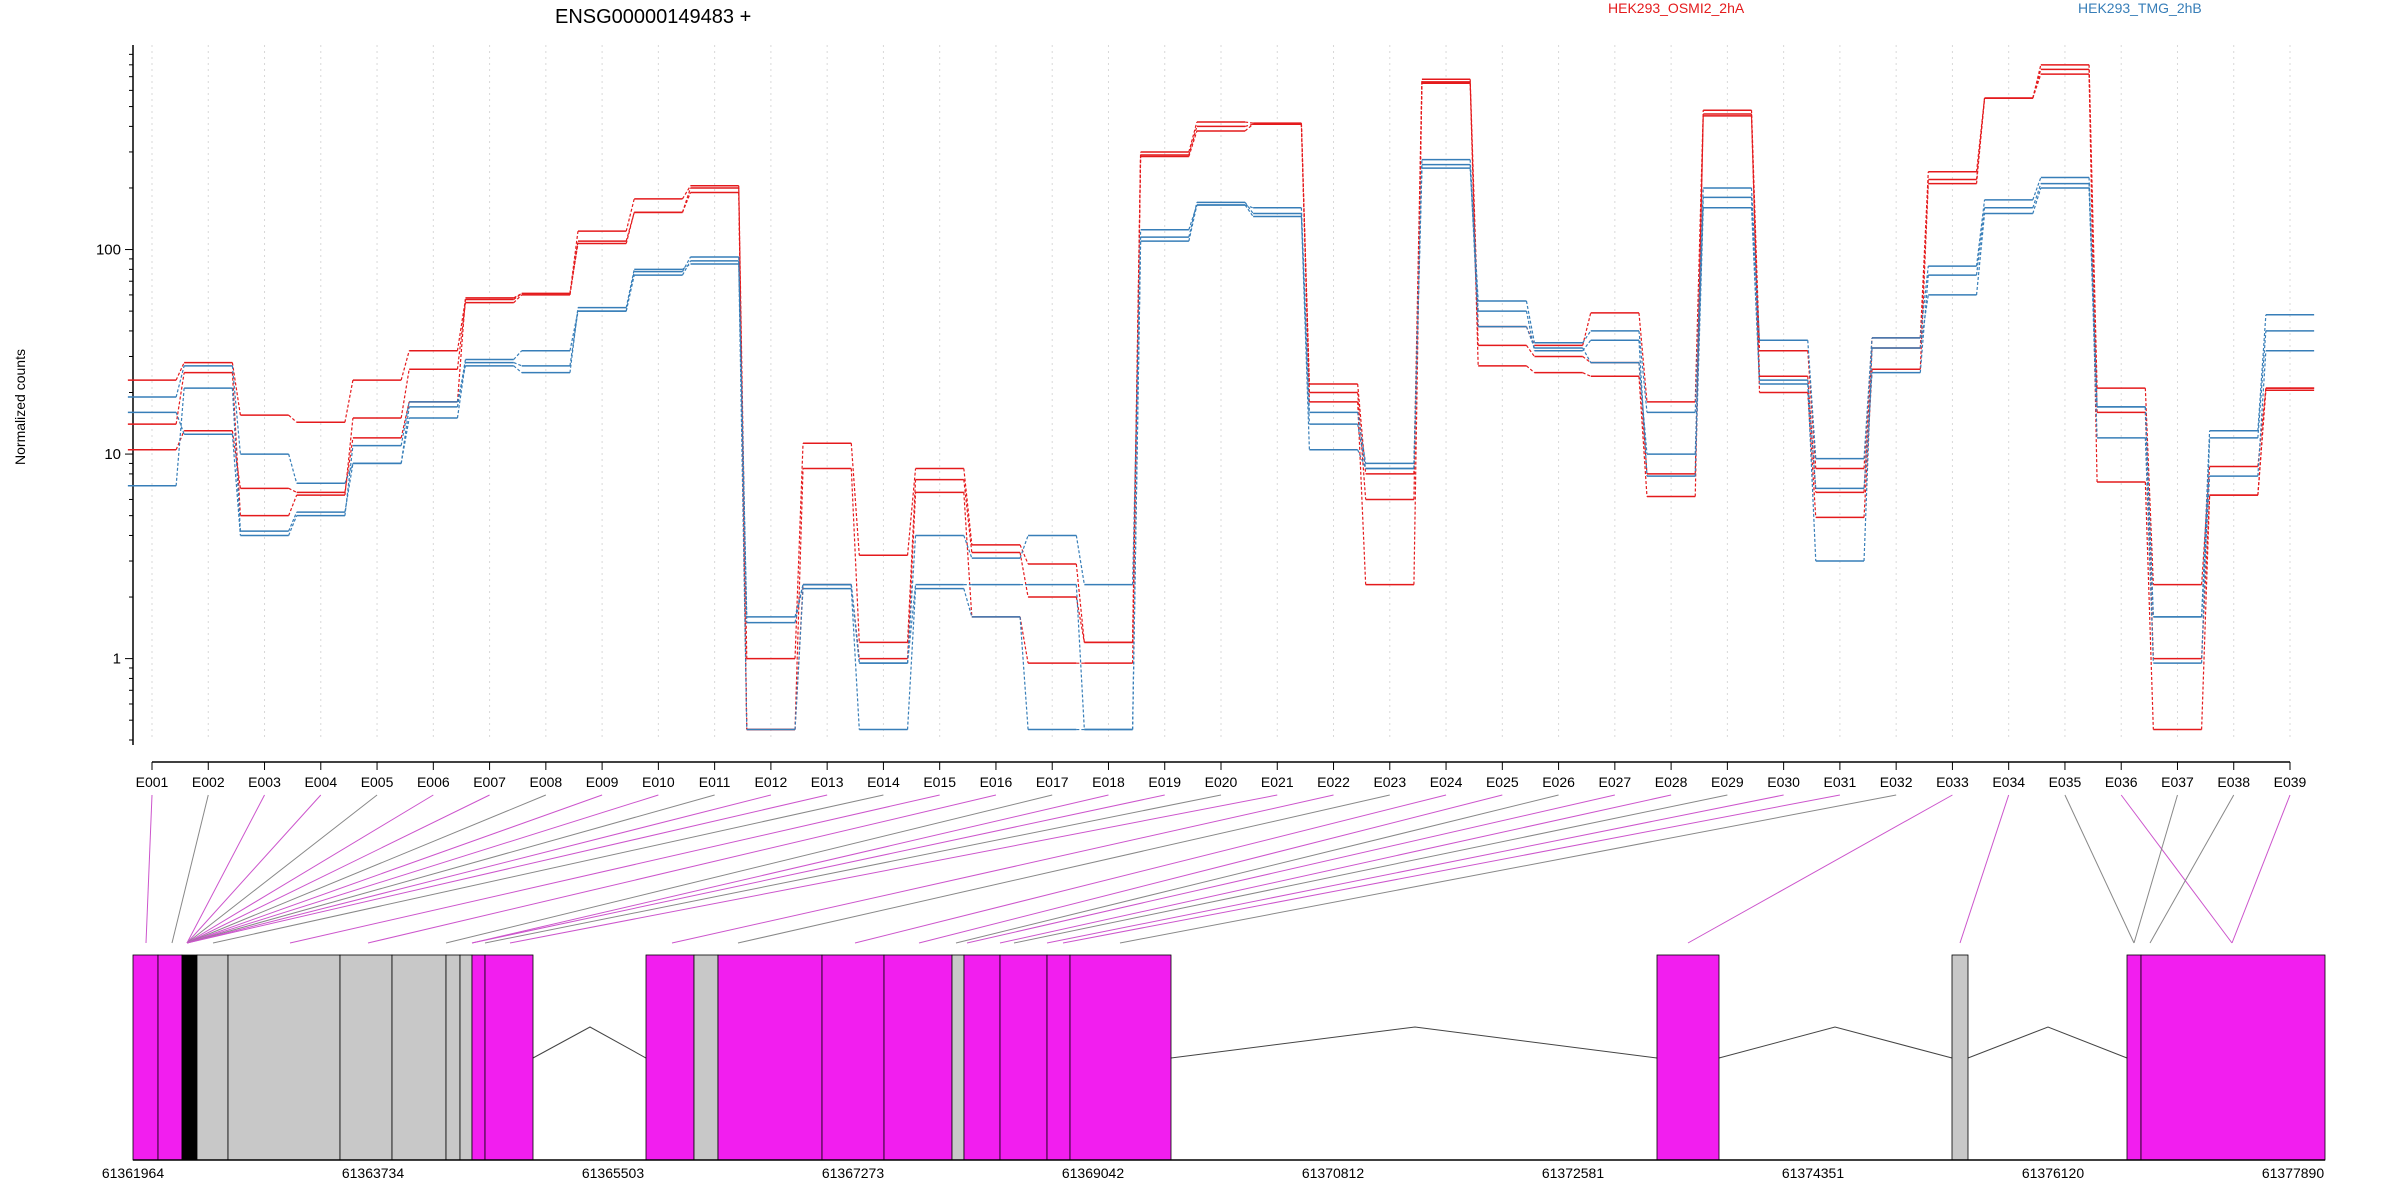  I want to click on genomic-tick-label: 61374351, so click(1813, 1173).